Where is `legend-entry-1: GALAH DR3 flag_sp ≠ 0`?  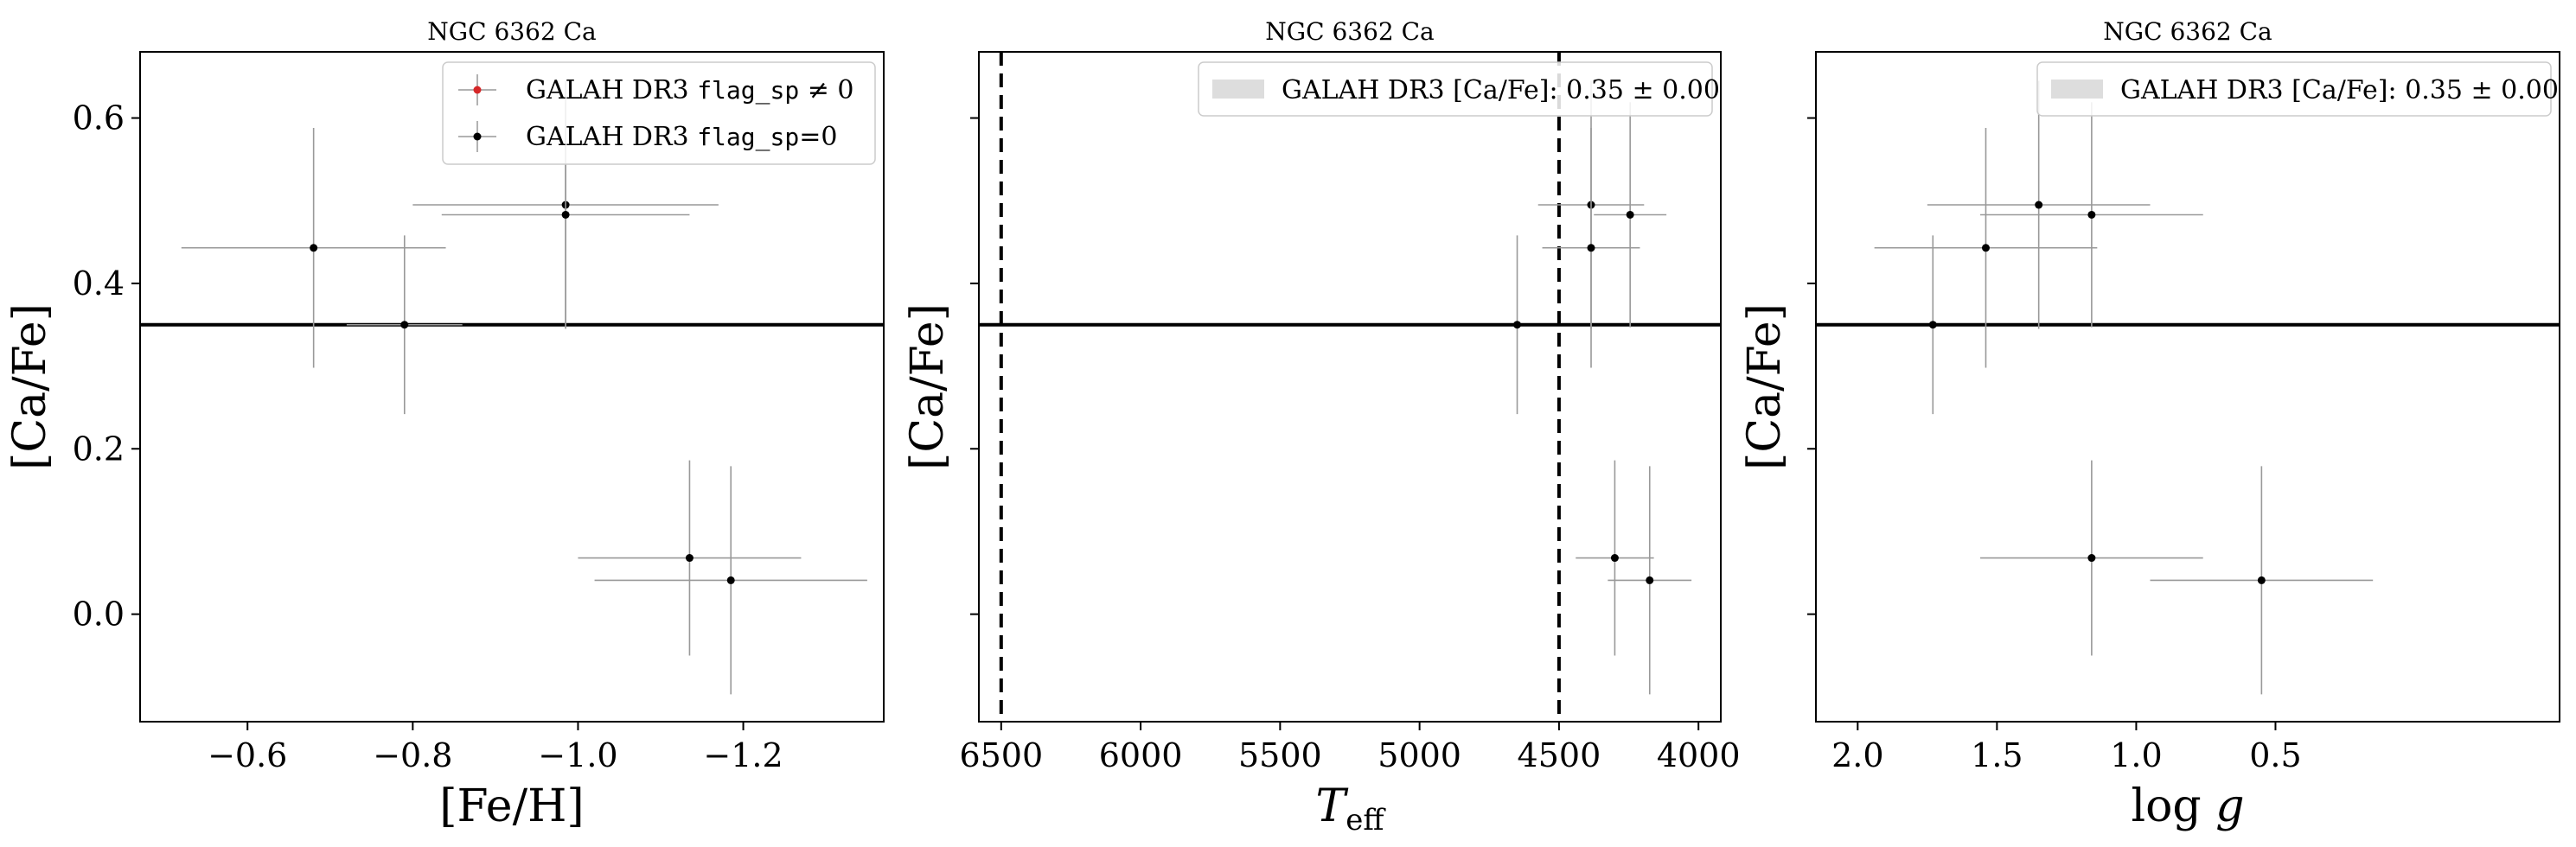
legend-entry-1: GALAH DR3 flag_sp ≠ 0 is located at coordinates (656, 89).